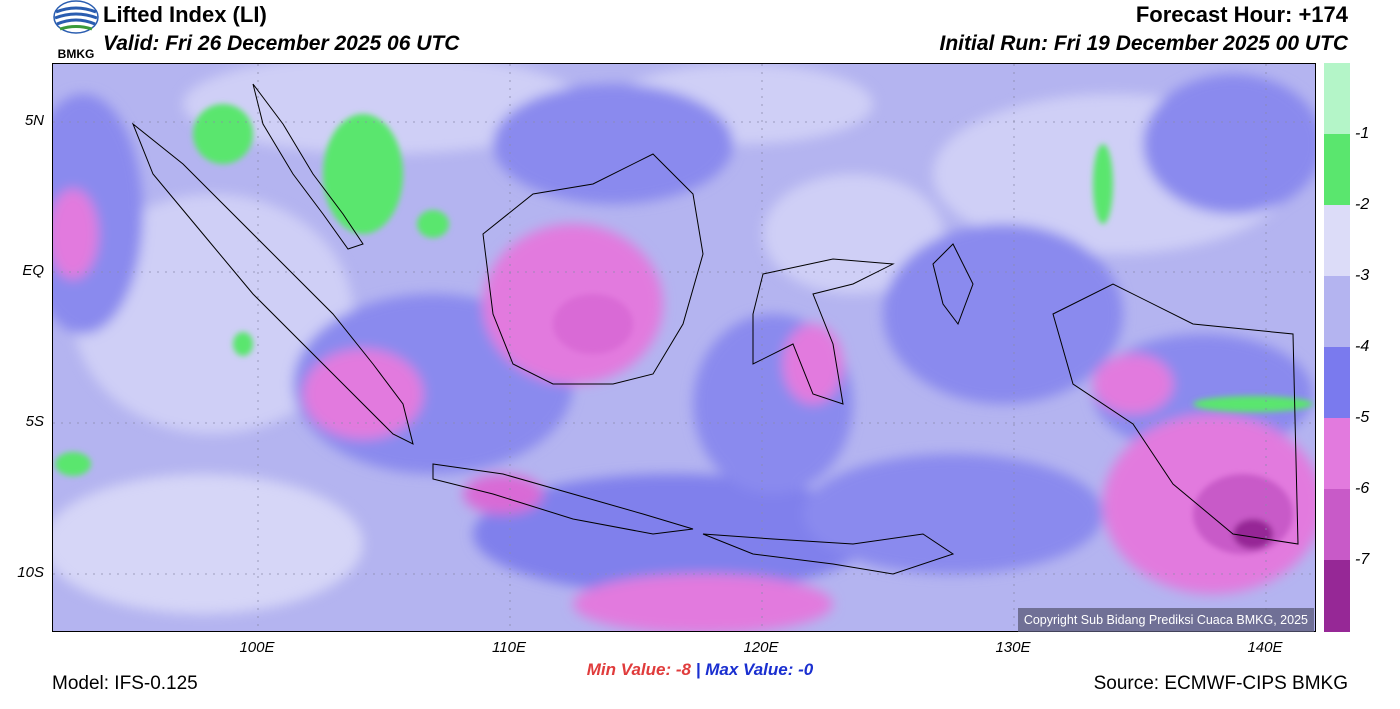  I want to click on min-value: Min Value: -8, so click(638, 669).